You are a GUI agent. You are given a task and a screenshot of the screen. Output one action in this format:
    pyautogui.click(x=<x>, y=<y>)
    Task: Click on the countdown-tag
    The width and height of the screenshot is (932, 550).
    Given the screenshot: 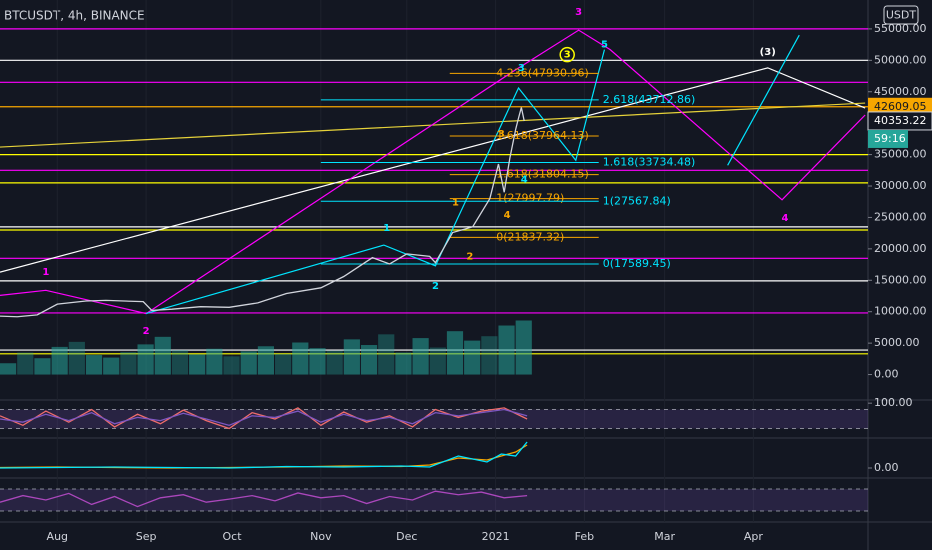 What is the action you would take?
    pyautogui.click(x=888, y=138)
    